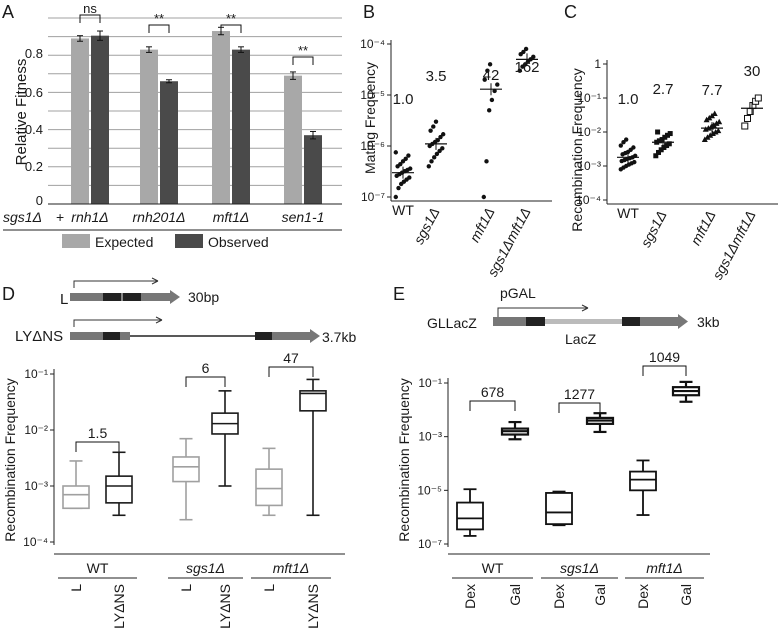 The height and width of the screenshot is (628, 782). I want to click on panel-e-boxes, so click(578, 458).